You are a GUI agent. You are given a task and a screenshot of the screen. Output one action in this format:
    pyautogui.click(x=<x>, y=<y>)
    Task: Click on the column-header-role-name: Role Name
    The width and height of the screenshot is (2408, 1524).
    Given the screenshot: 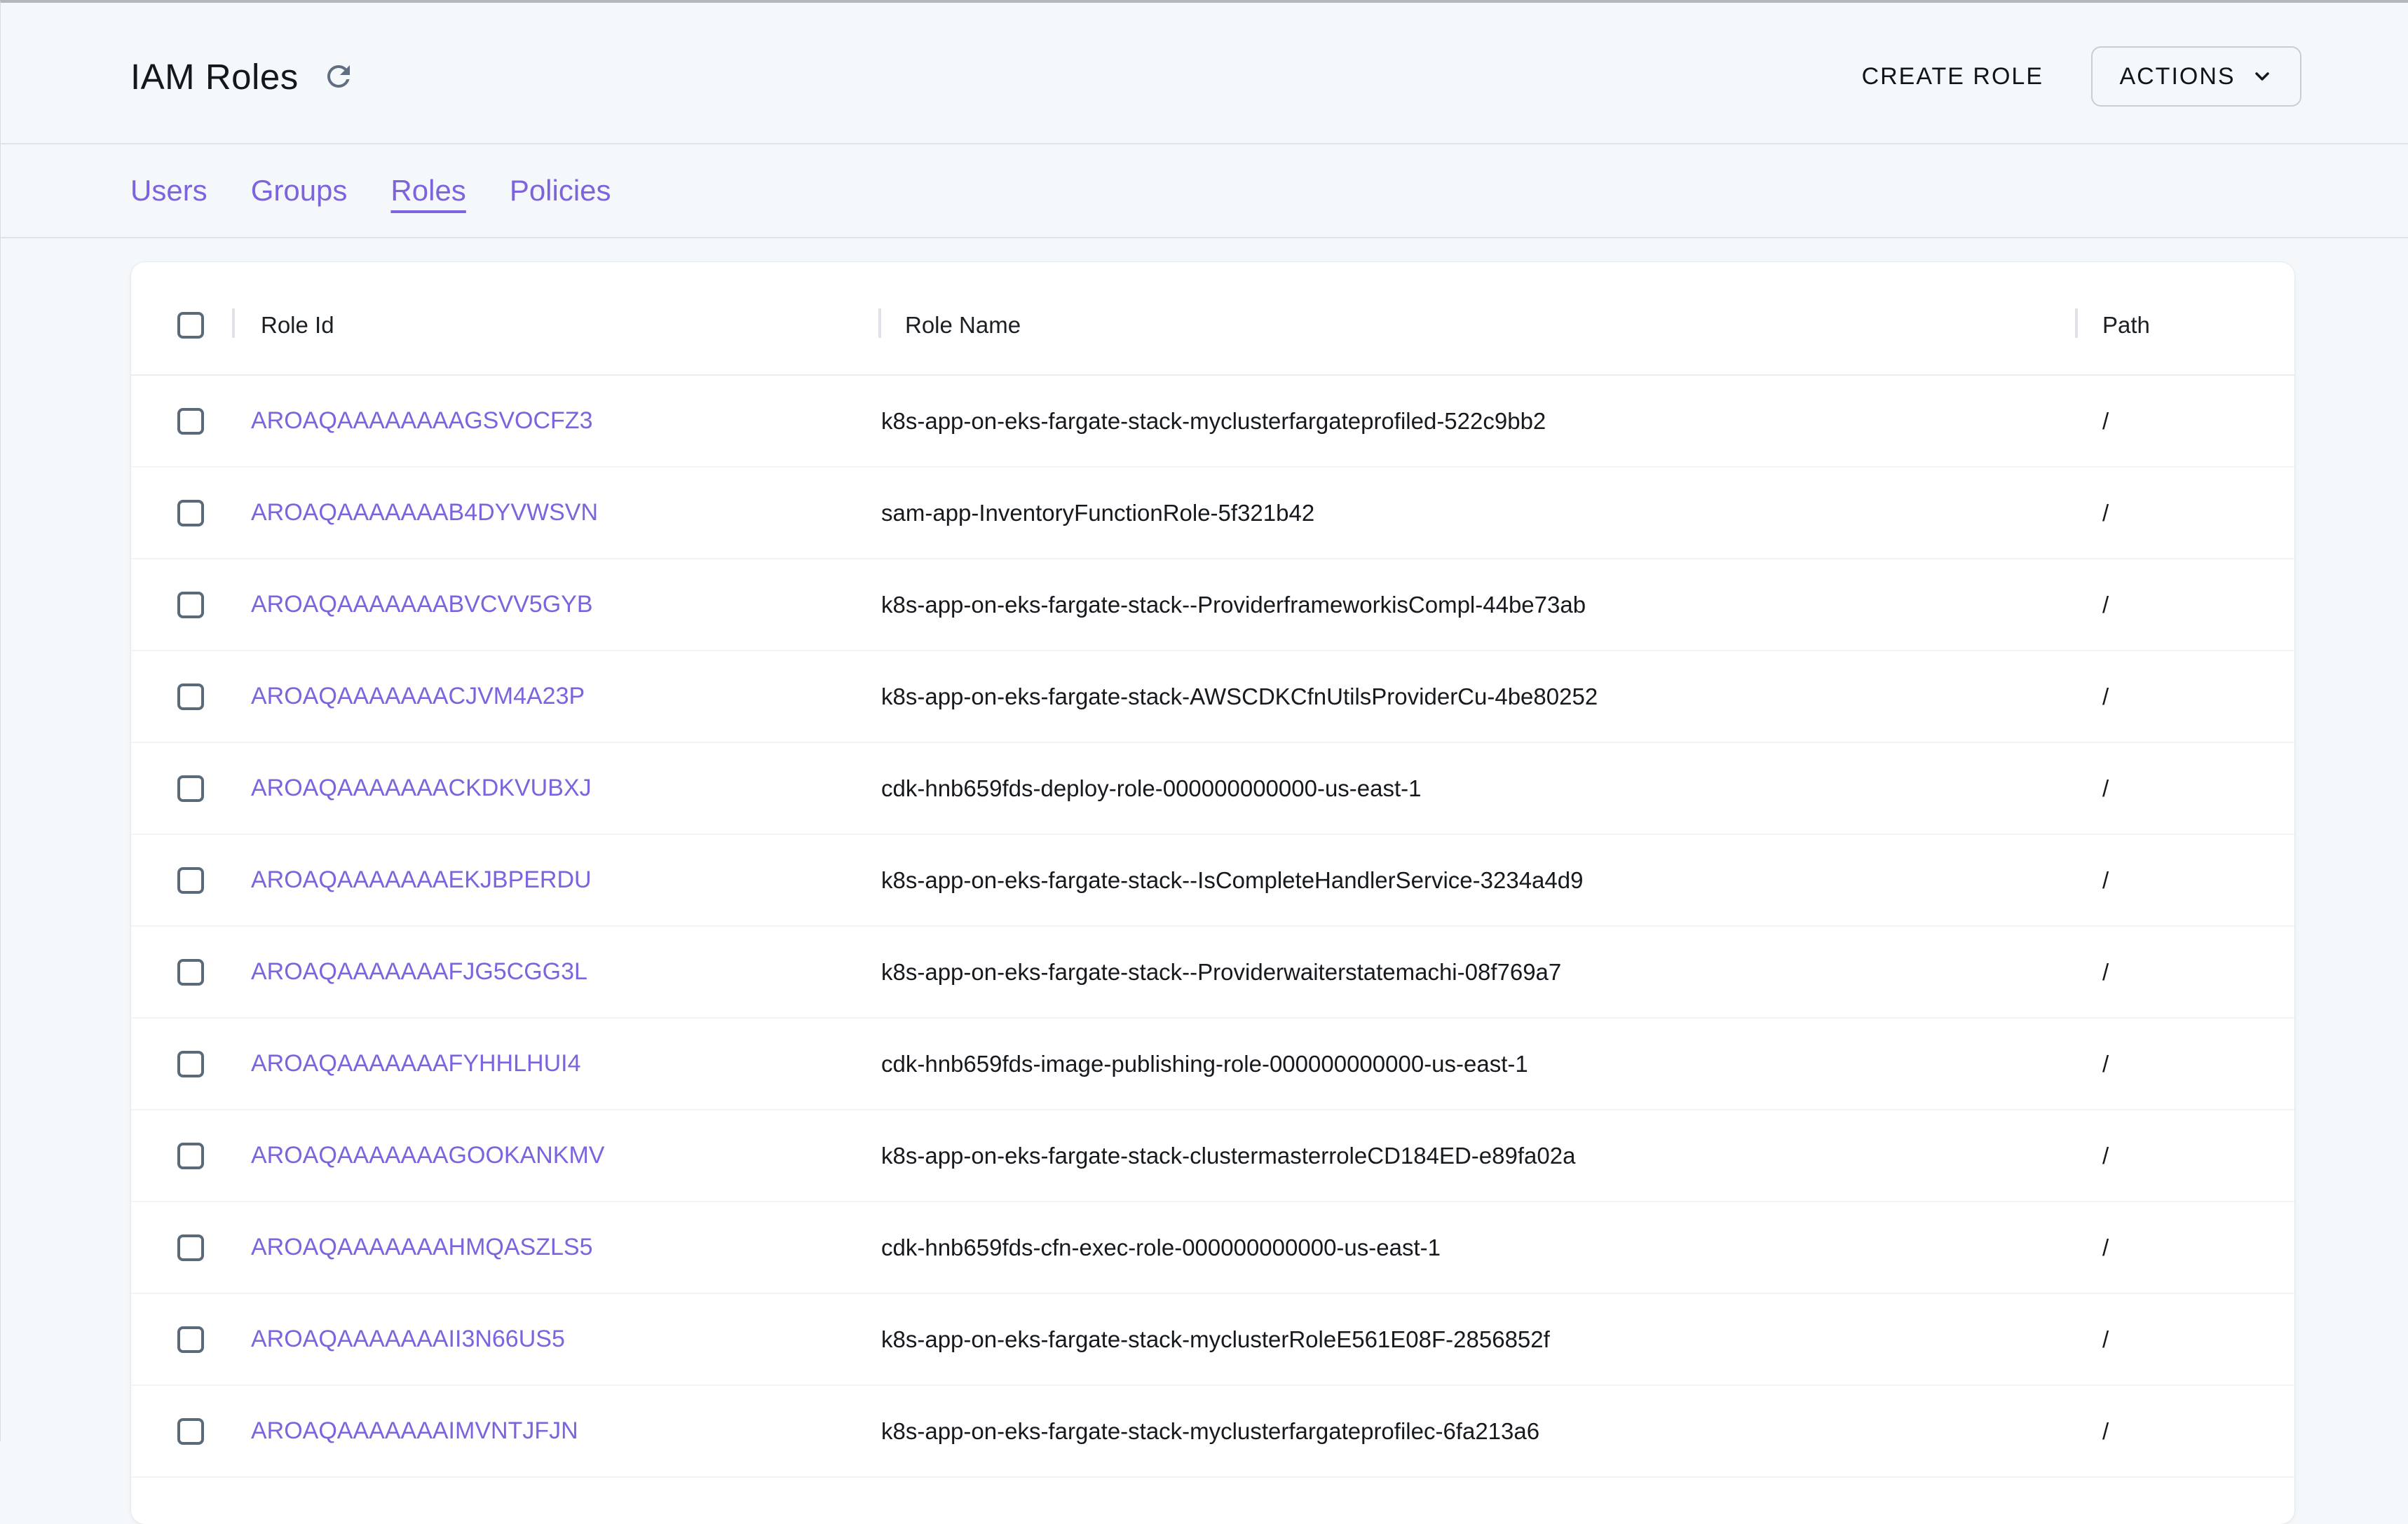 What is the action you would take?
    pyautogui.click(x=963, y=325)
    